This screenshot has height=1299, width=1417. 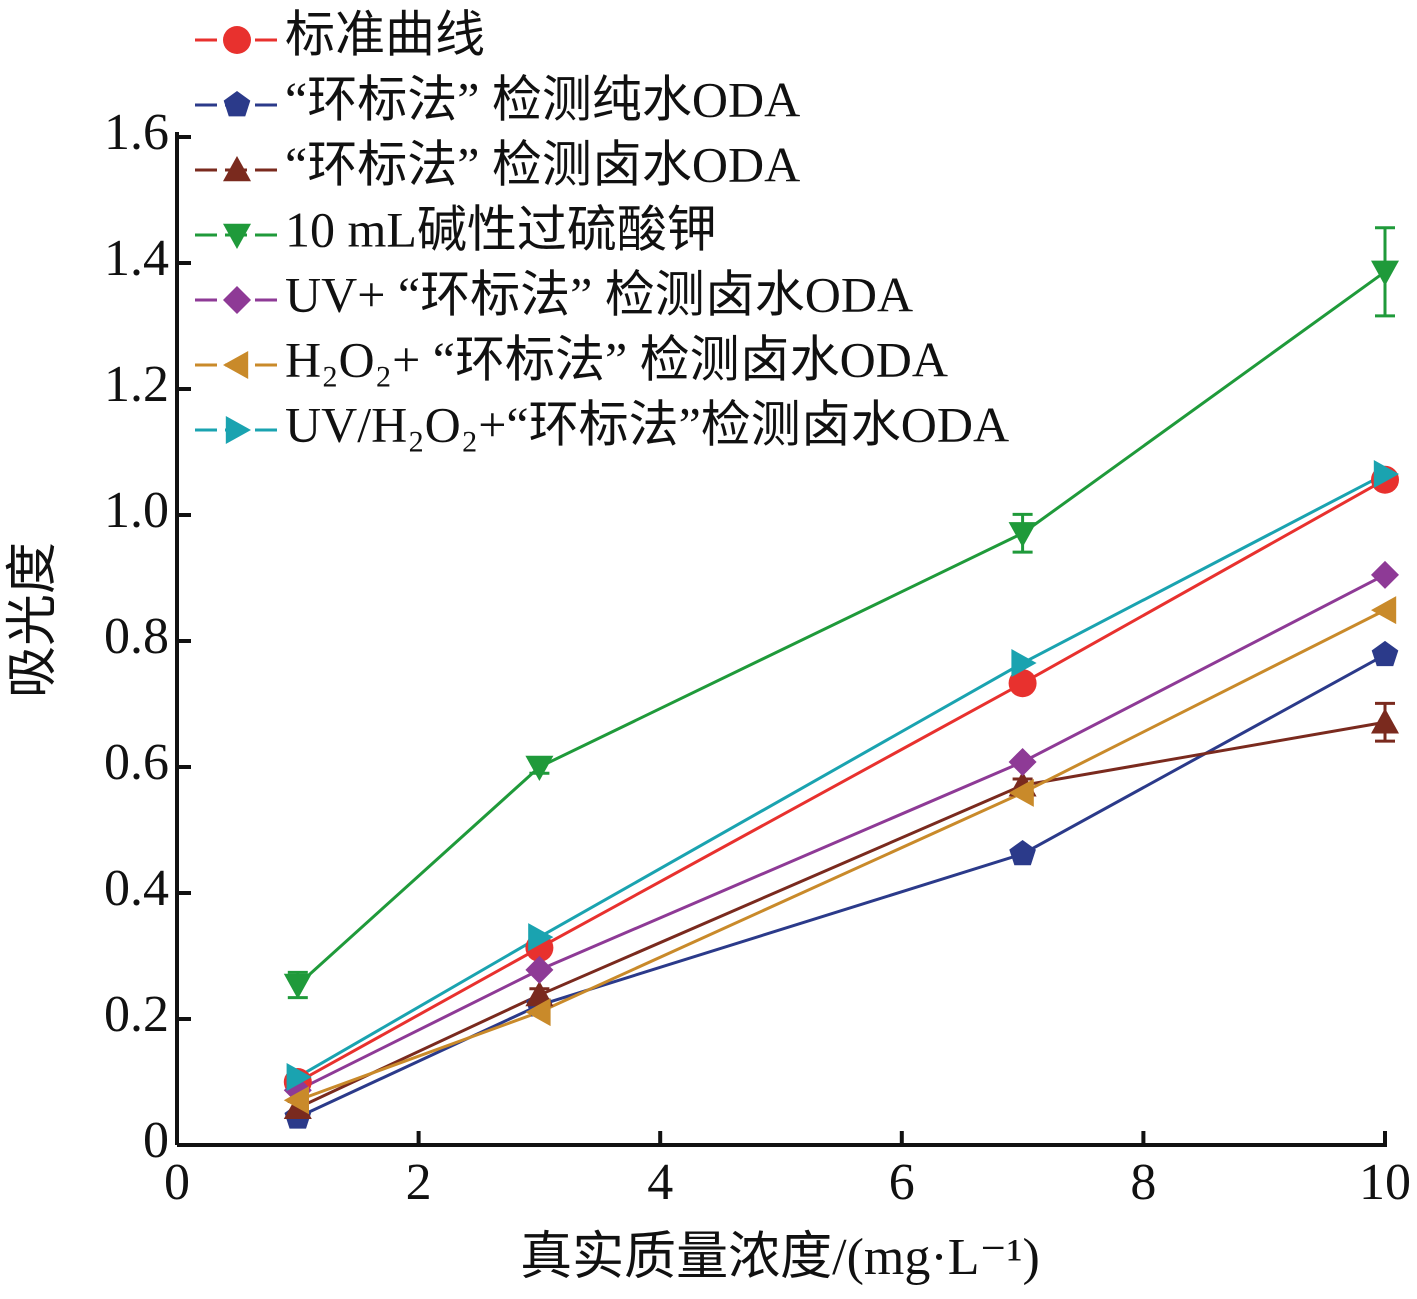 What do you see at coordinates (501, 229) in the screenshot?
I see `legend-label: 10 mL碱性过硫酸钾` at bounding box center [501, 229].